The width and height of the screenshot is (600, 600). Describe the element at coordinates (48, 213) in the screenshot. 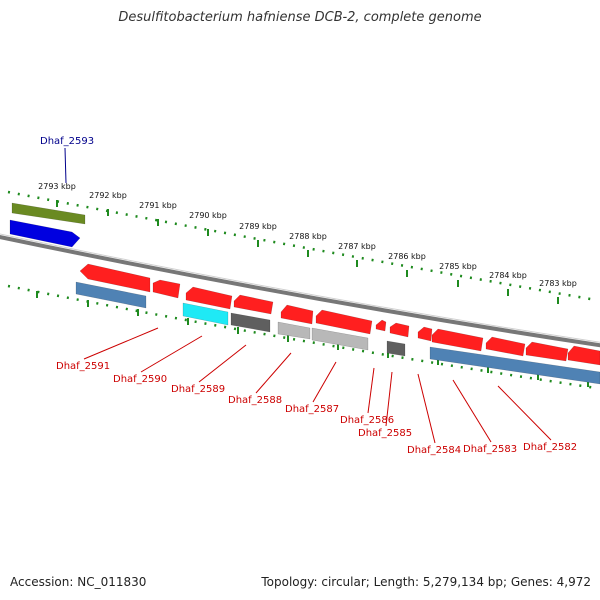

I see `gene-track-olive` at that location.